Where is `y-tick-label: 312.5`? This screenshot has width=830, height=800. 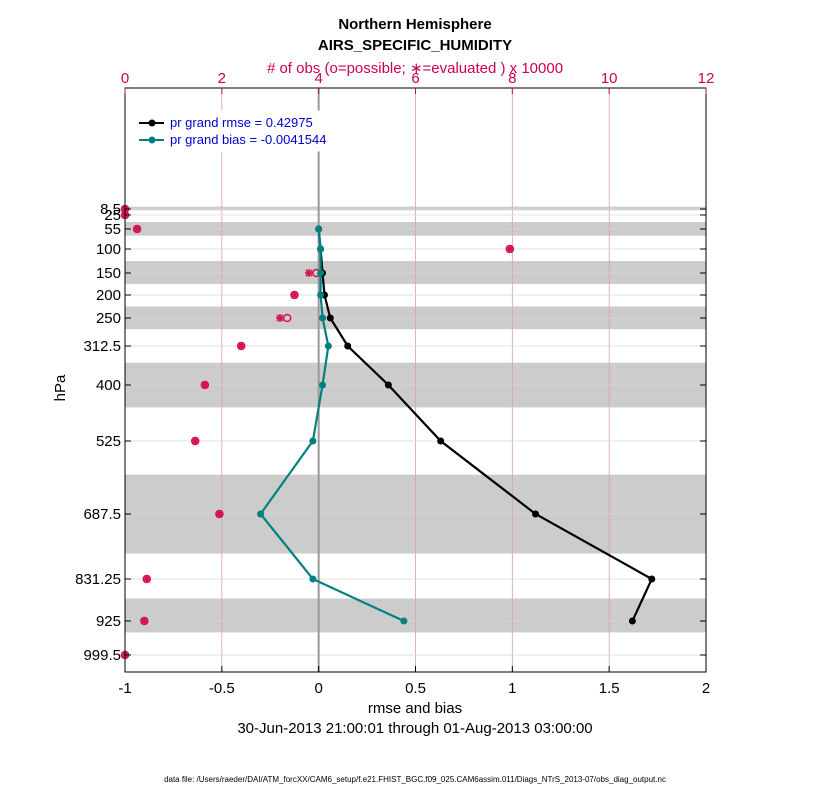
y-tick-label: 312.5 is located at coordinates (102, 346).